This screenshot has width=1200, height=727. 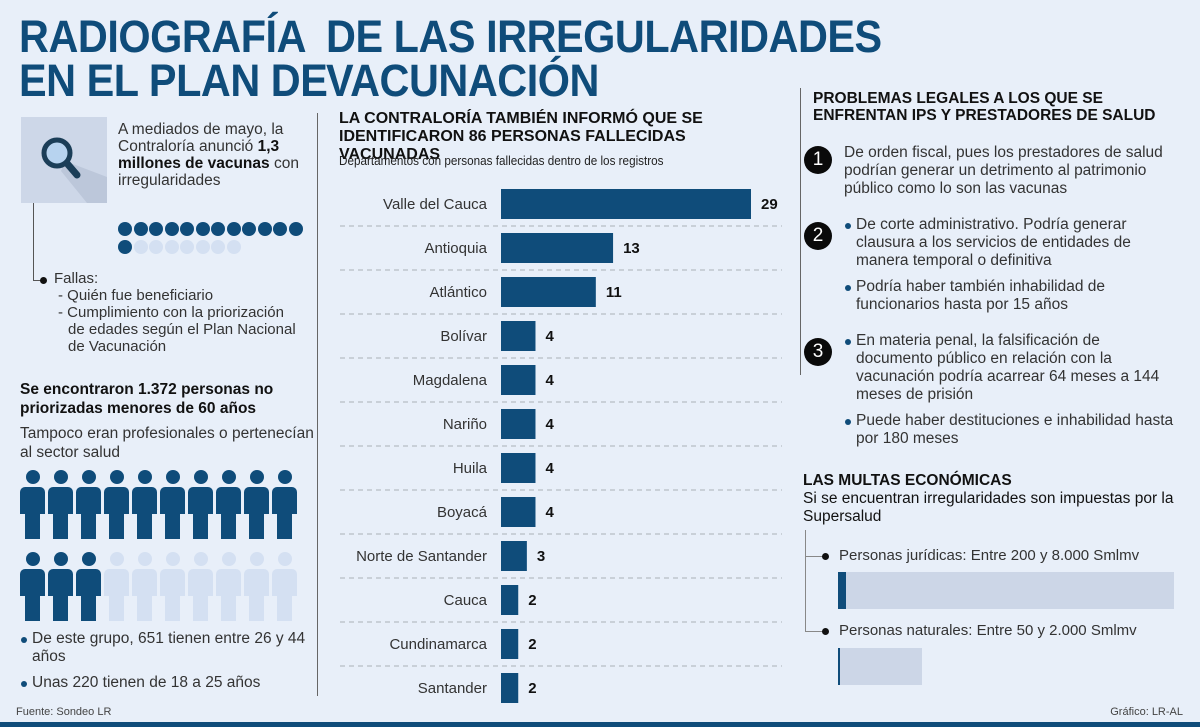 I want to click on fallas-item: - Quién fue beneficiario, so click(x=136, y=295).